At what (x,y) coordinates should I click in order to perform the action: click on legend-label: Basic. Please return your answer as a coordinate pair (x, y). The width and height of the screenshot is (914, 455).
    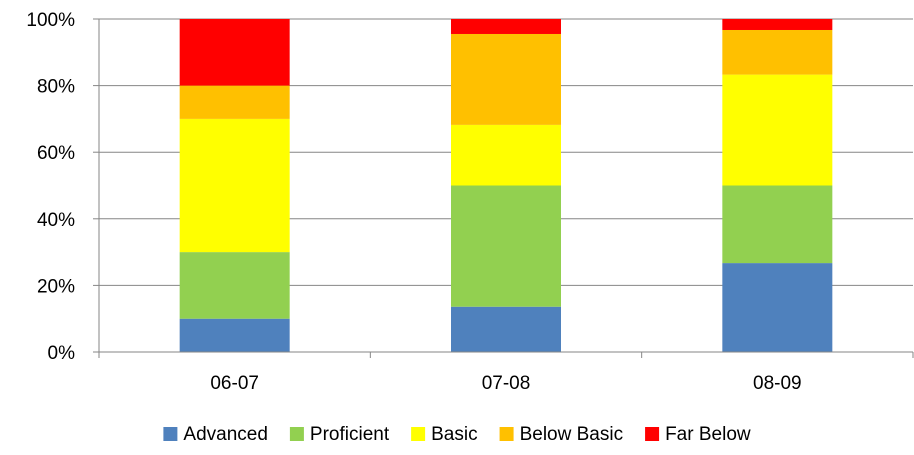
    Looking at the image, I should click on (454, 434).